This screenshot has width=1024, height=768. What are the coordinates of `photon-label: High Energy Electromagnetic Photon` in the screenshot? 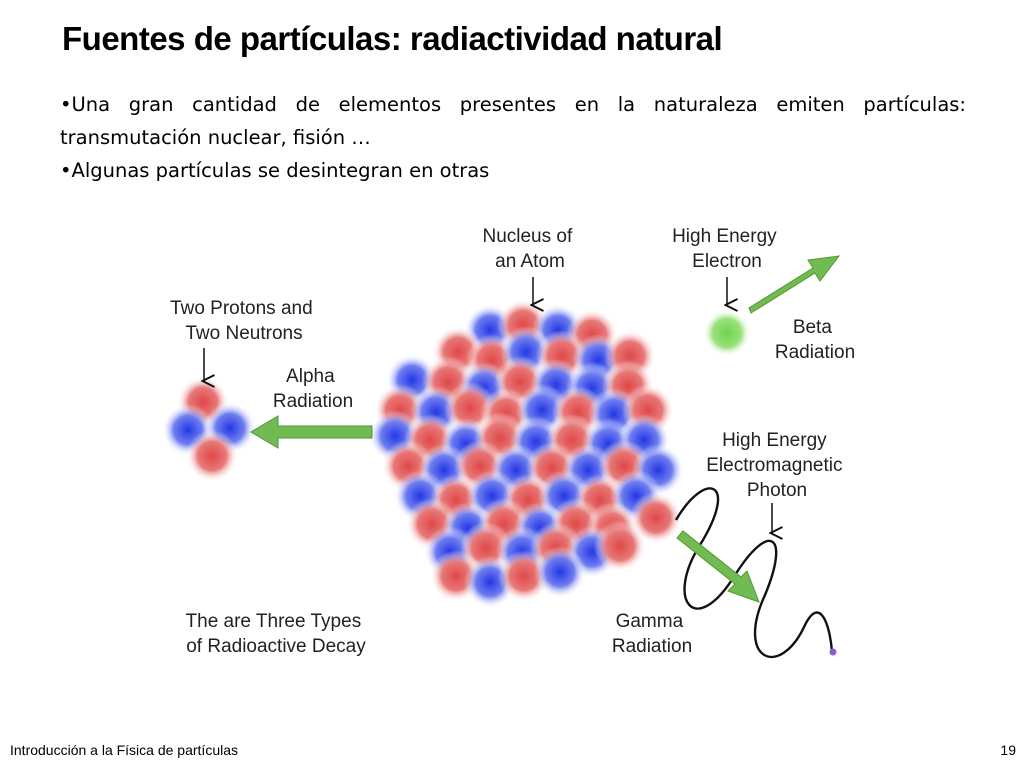 It's located at (777, 465).